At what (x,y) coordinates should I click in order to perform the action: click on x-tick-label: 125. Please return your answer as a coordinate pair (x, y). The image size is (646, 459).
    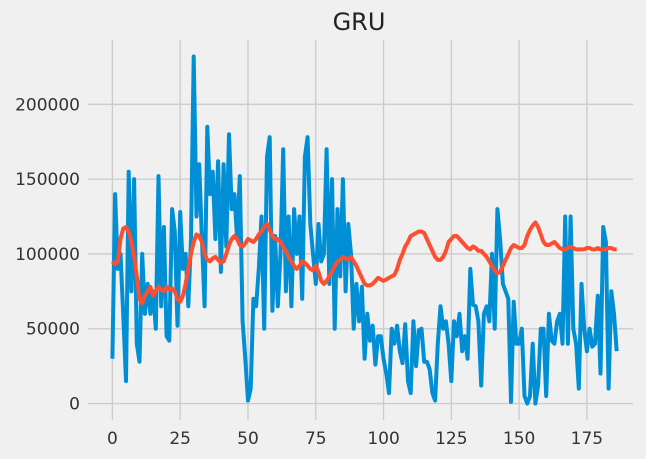
    Looking at the image, I should click on (451, 439).